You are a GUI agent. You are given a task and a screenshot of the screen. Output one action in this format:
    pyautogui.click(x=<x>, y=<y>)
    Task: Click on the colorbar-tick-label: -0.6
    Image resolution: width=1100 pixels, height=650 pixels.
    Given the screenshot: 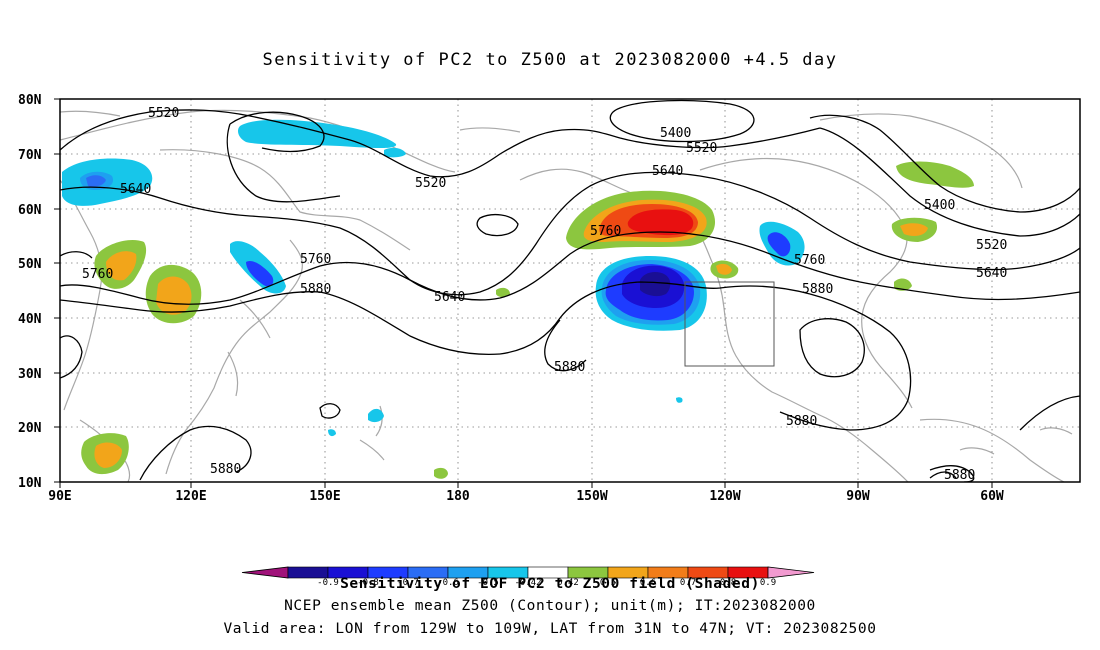 What is the action you would take?
    pyautogui.click(x=448, y=583)
    